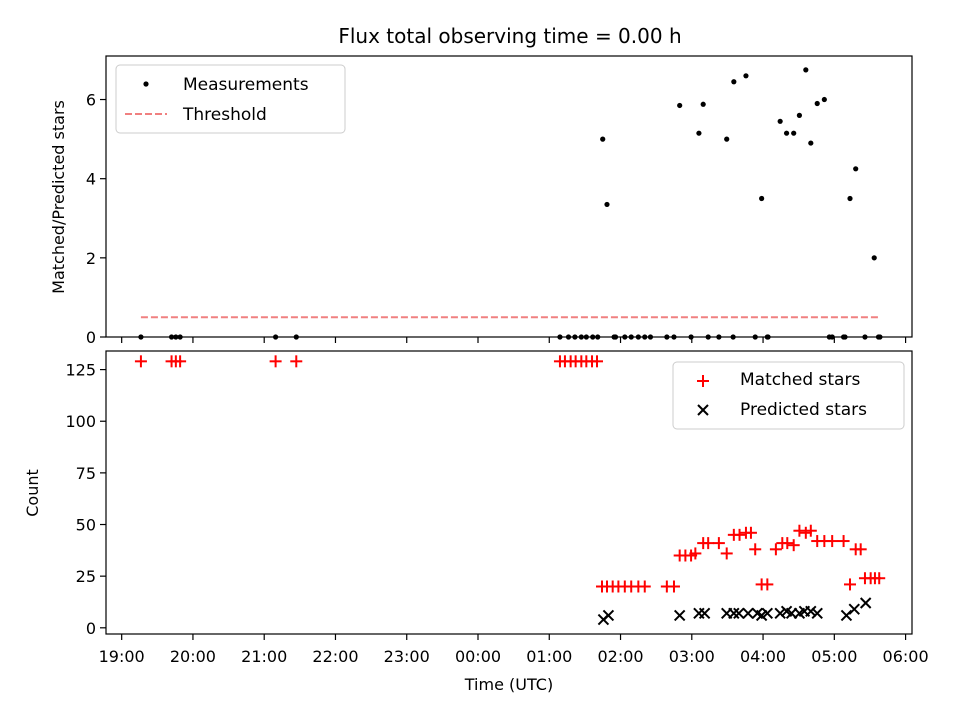 This screenshot has width=960, height=720. I want to click on x-tick-label: 01:00, so click(549, 656).